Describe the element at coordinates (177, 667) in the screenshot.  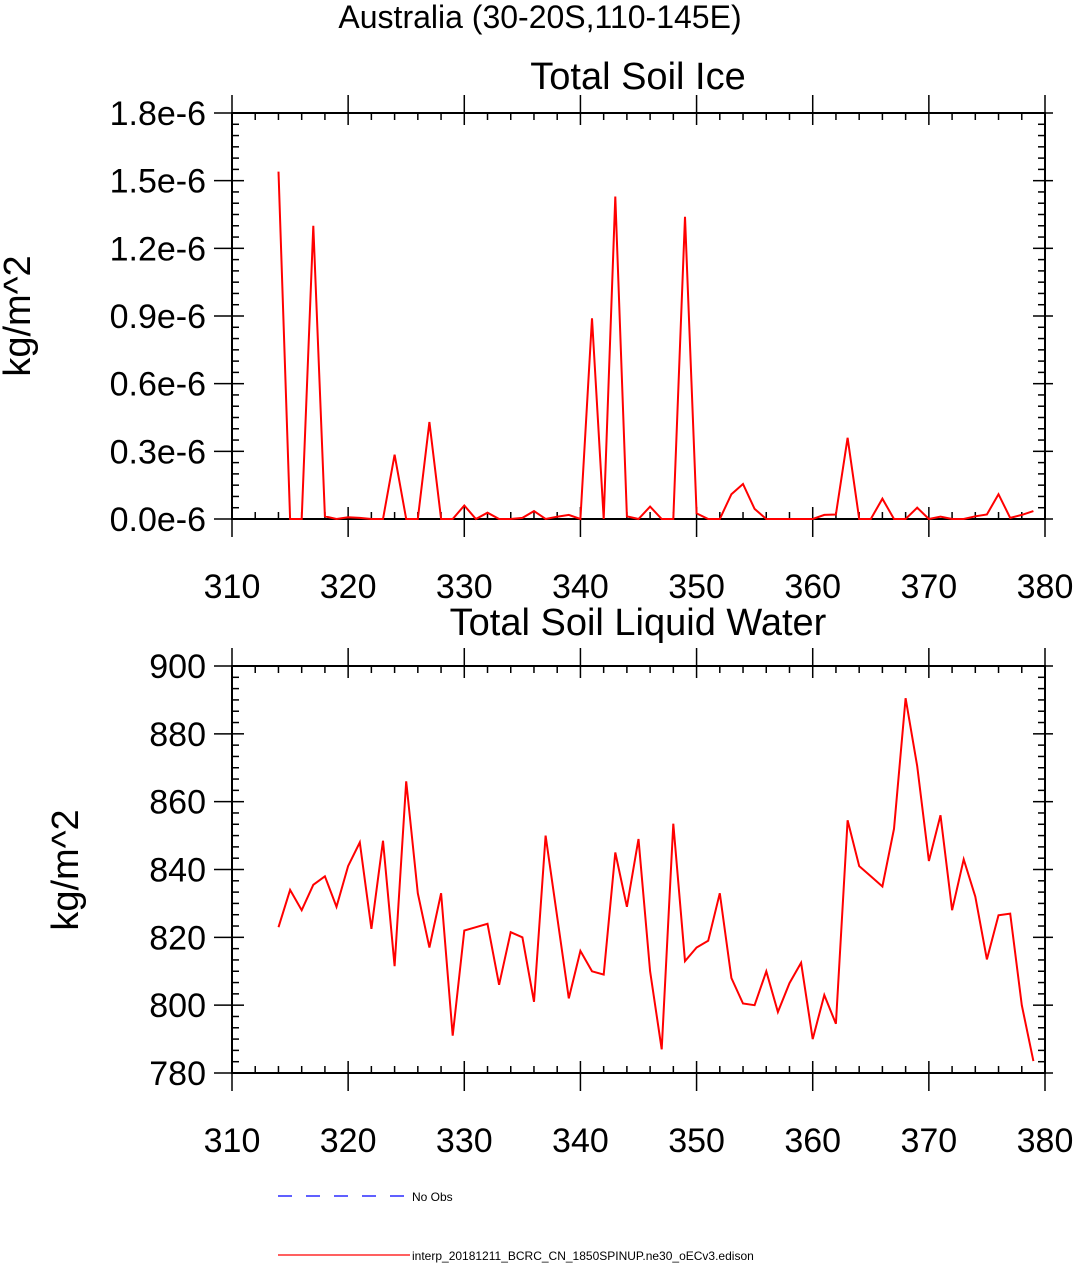
I see `y-tick-label: 900` at that location.